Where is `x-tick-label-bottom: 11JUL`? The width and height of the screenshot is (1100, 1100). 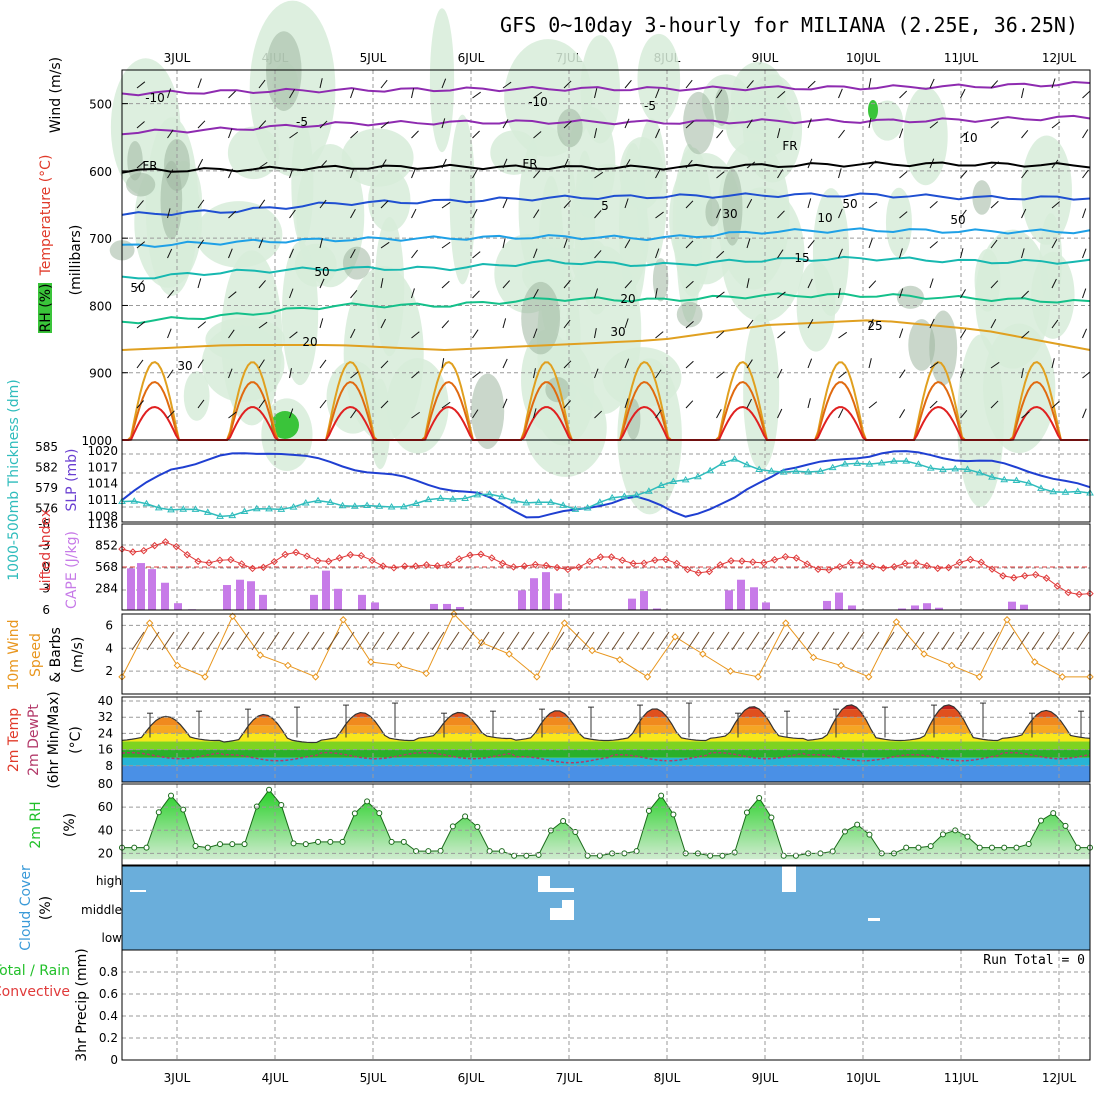 x-tick-label-bottom: 11JUL is located at coordinates (961, 1078).